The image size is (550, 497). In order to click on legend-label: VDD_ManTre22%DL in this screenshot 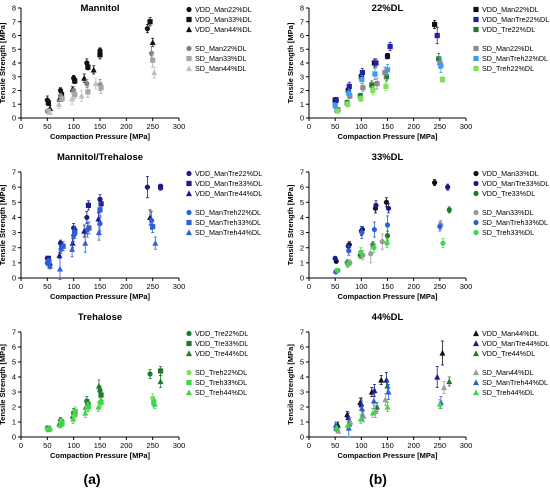, I will do `click(228, 173)`.